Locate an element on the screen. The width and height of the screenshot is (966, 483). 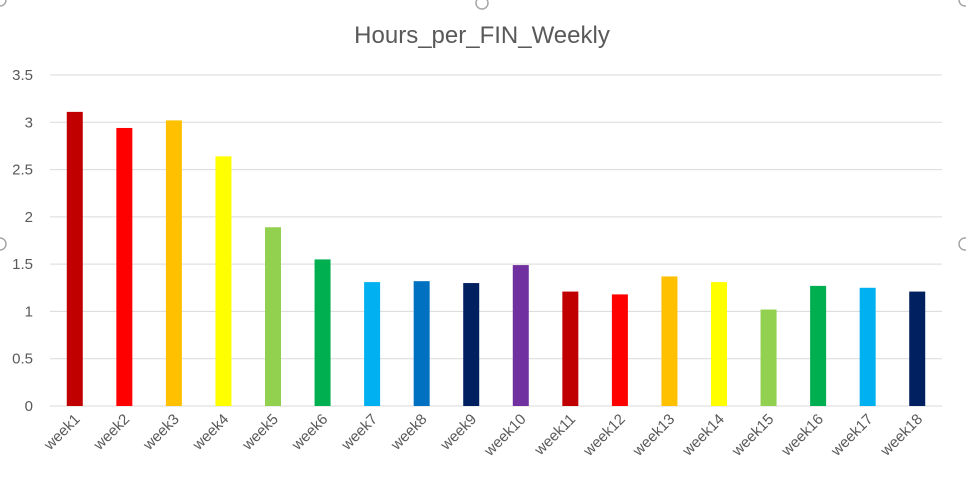
bar-week2 is located at coordinates (124, 267).